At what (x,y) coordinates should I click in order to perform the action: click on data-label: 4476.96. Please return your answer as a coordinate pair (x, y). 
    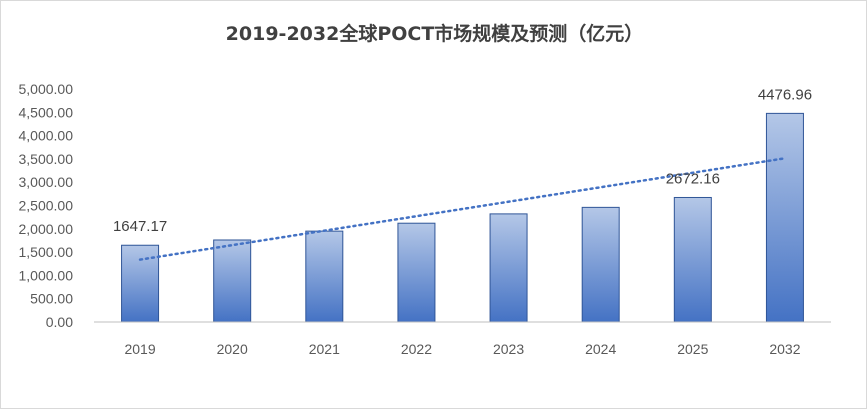
    Looking at the image, I should click on (785, 94).